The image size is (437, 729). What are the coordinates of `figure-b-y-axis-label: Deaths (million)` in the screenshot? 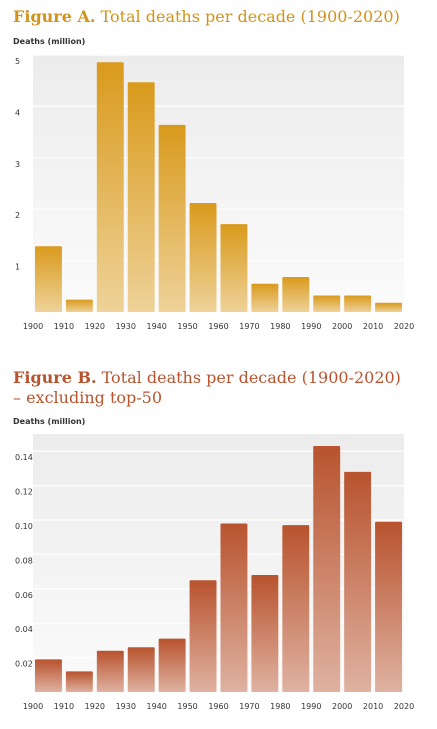 It's located at (49, 421).